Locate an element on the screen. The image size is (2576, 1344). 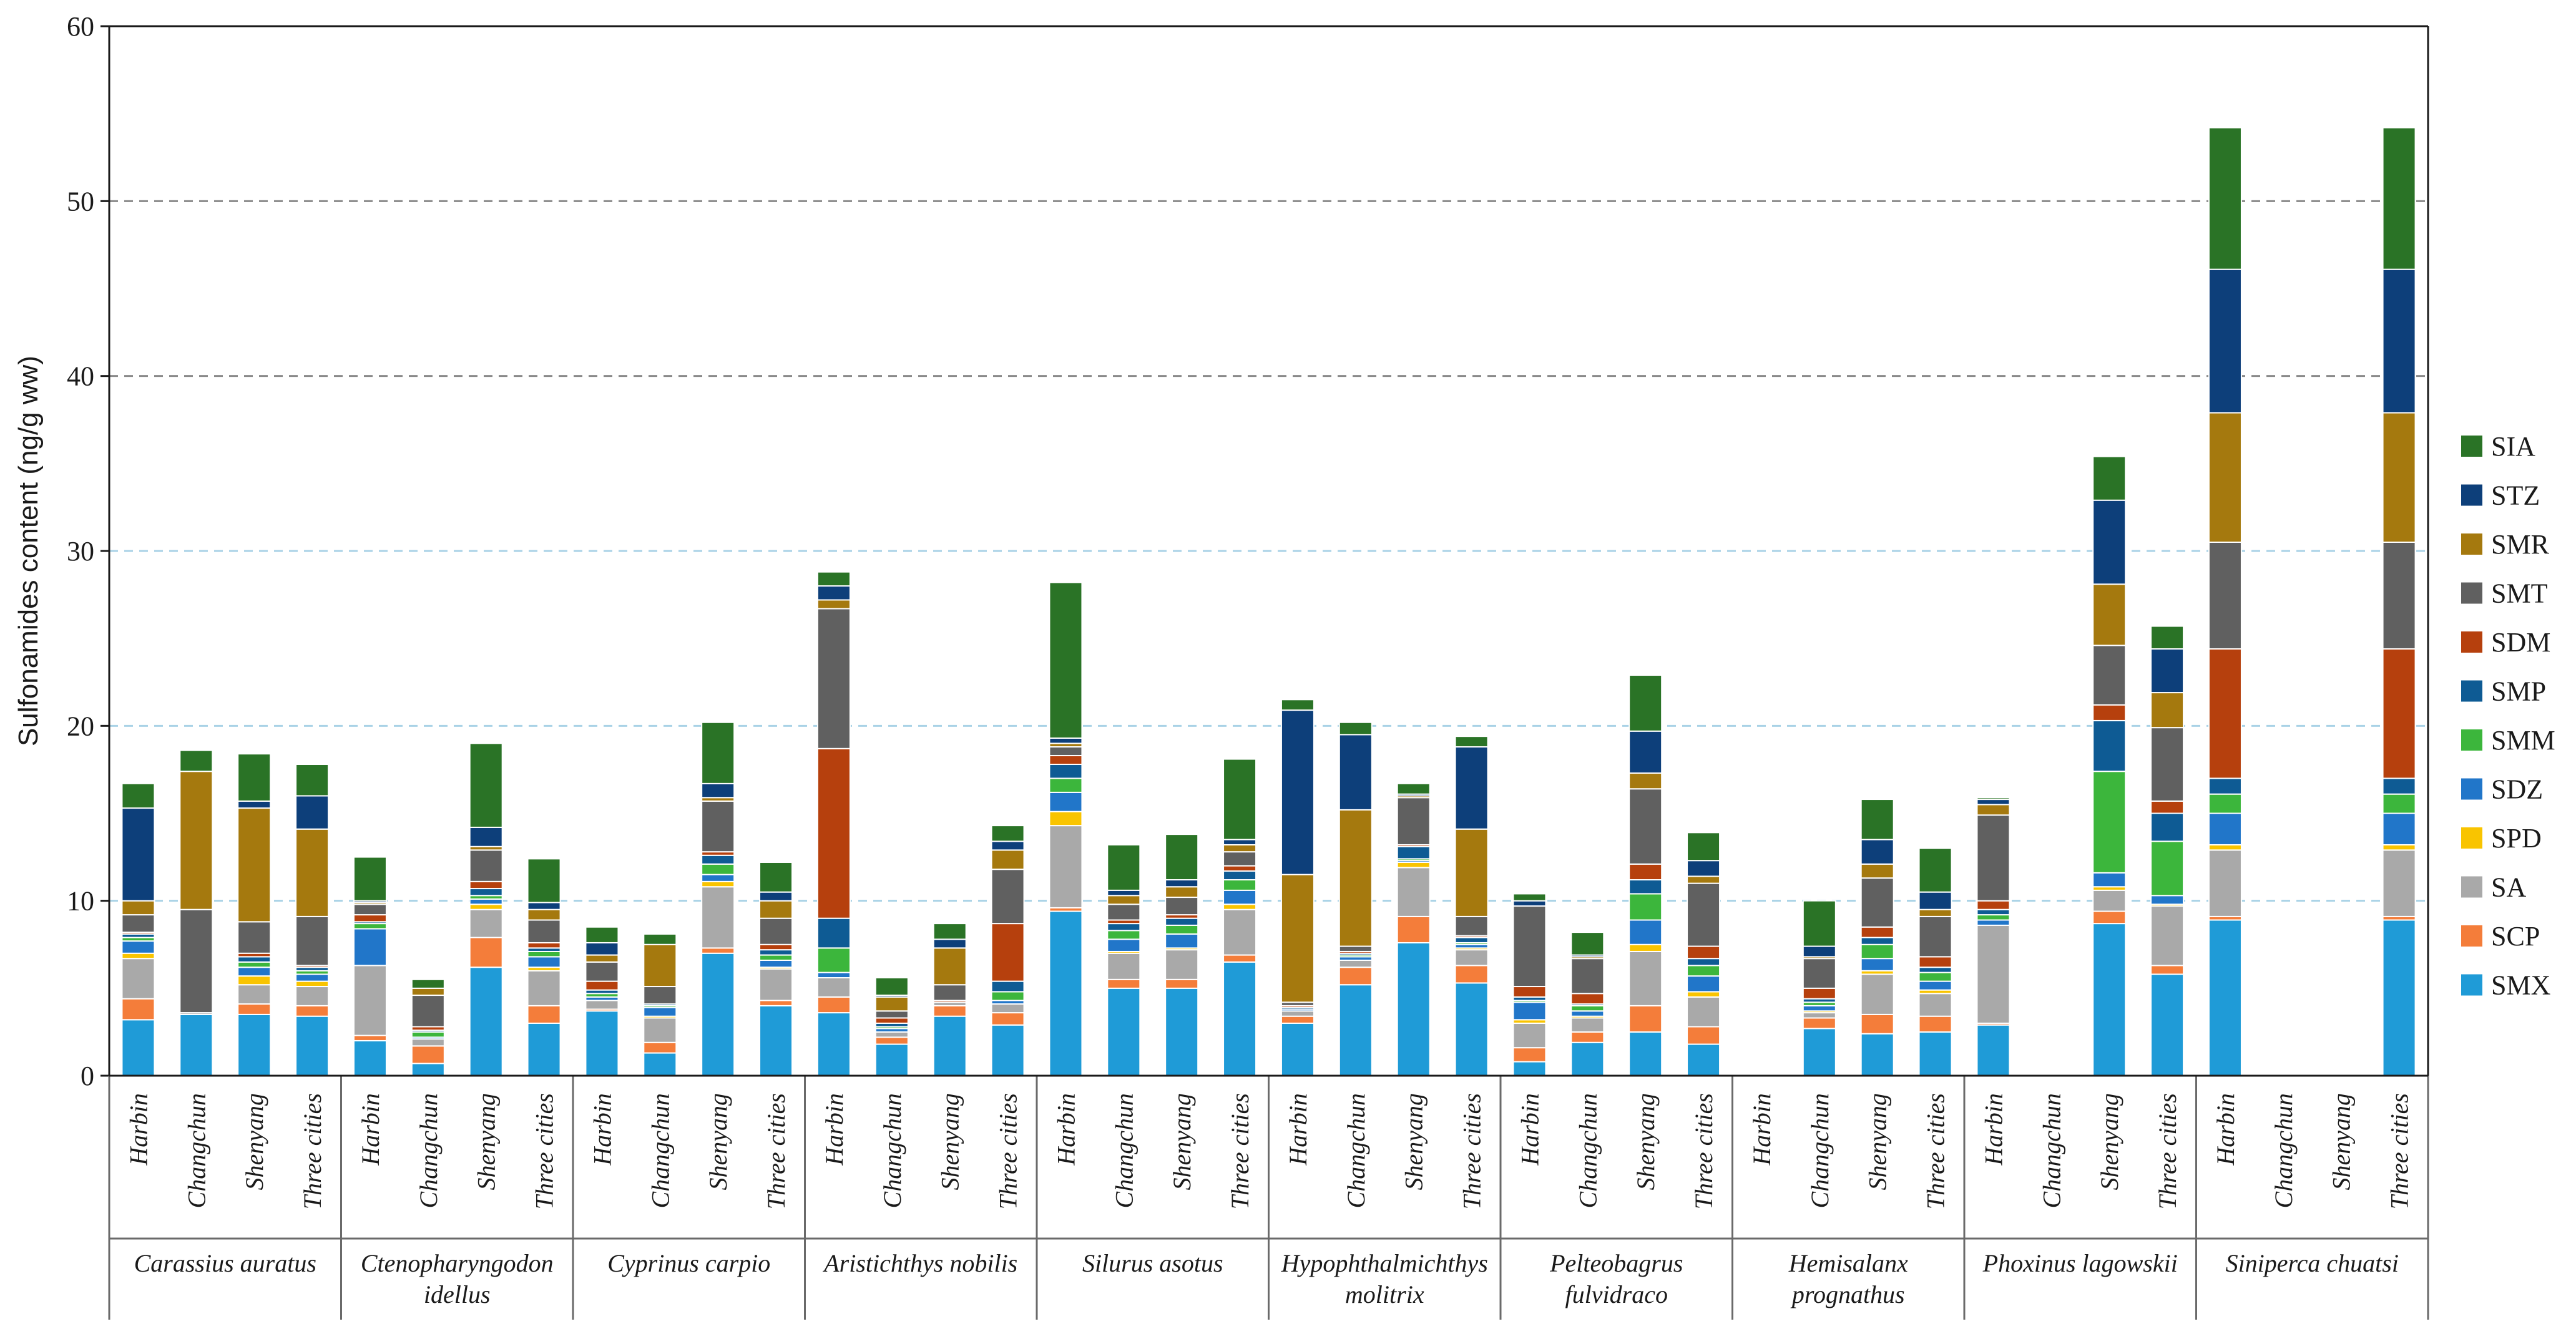
species-label: Cyprinus carpio is located at coordinates (688, 1263).